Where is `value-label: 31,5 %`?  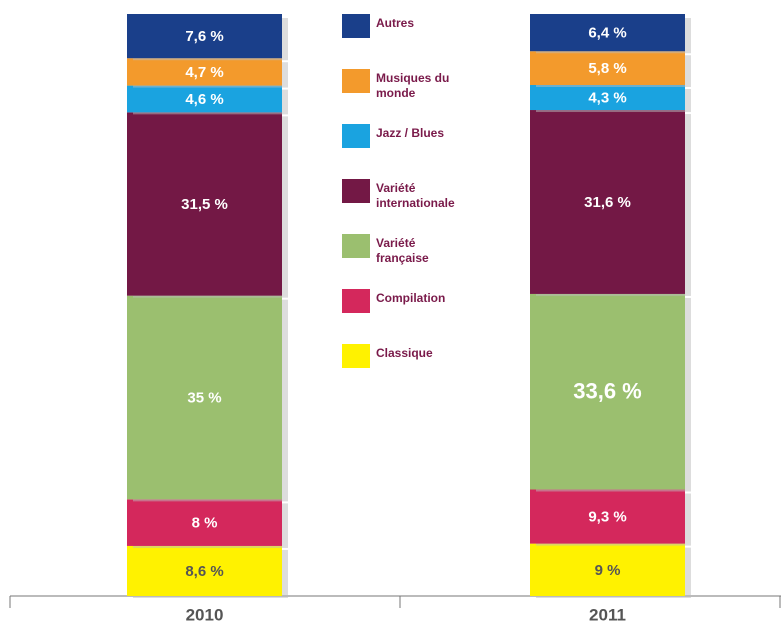 value-label: 31,5 % is located at coordinates (204, 204).